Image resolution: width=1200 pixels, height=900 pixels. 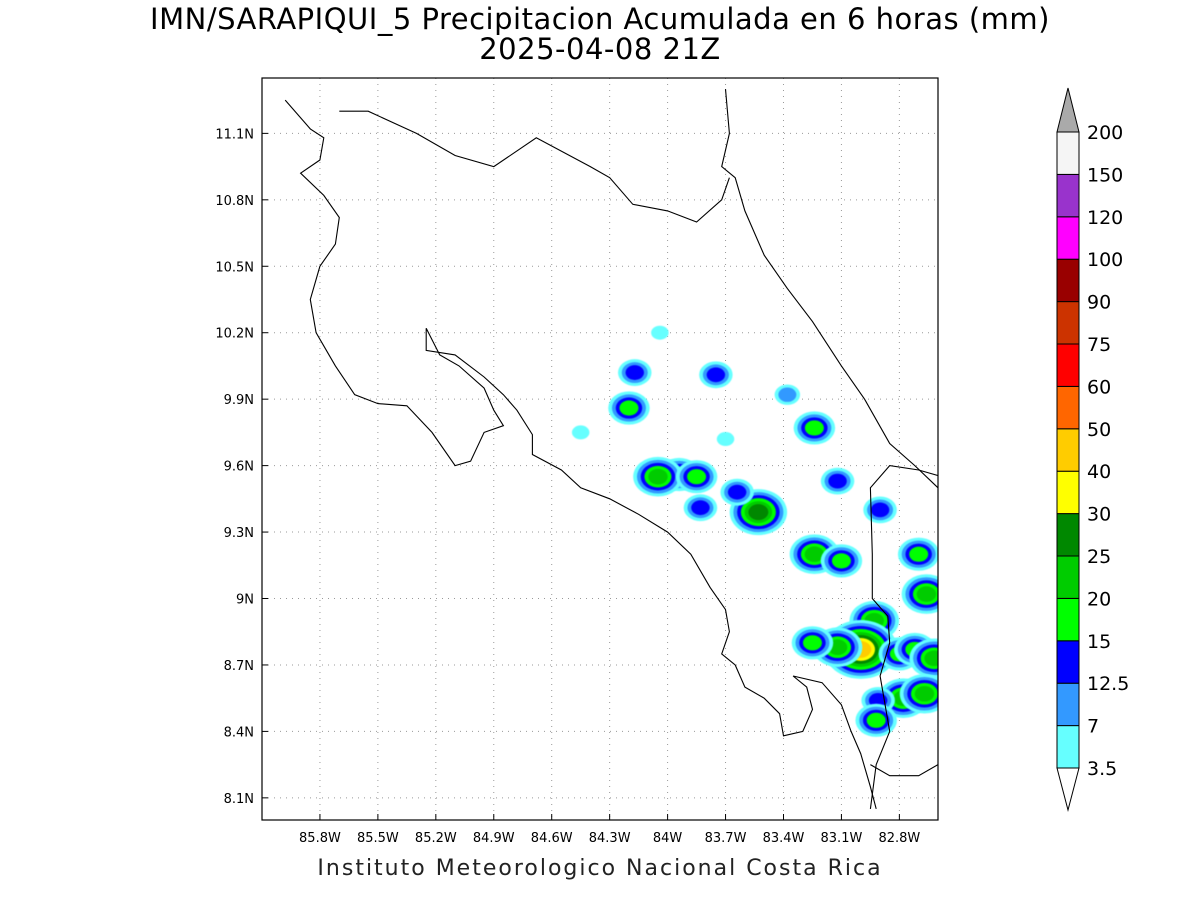 What do you see at coordinates (726, 838) in the screenshot?
I see `lon-tick-label: 83.7W` at bounding box center [726, 838].